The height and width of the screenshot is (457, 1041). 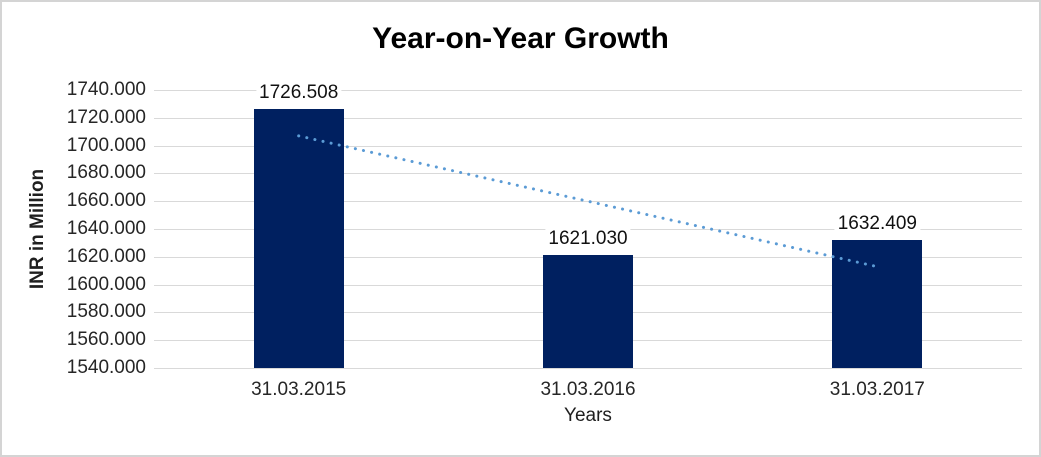 I want to click on x-tick-label: 31.03.2015, so click(x=299, y=389).